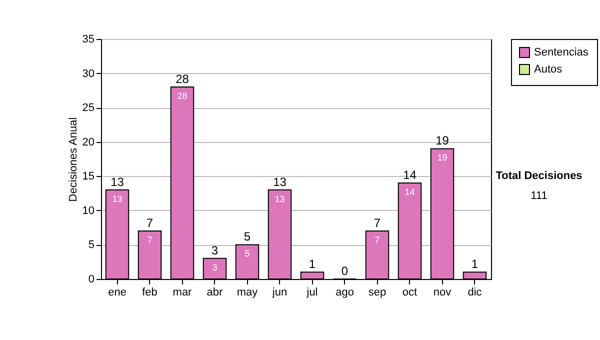 The image size is (600, 340). Describe the element at coordinates (215, 292) in the screenshot. I see `x-tick-label: abr` at that location.